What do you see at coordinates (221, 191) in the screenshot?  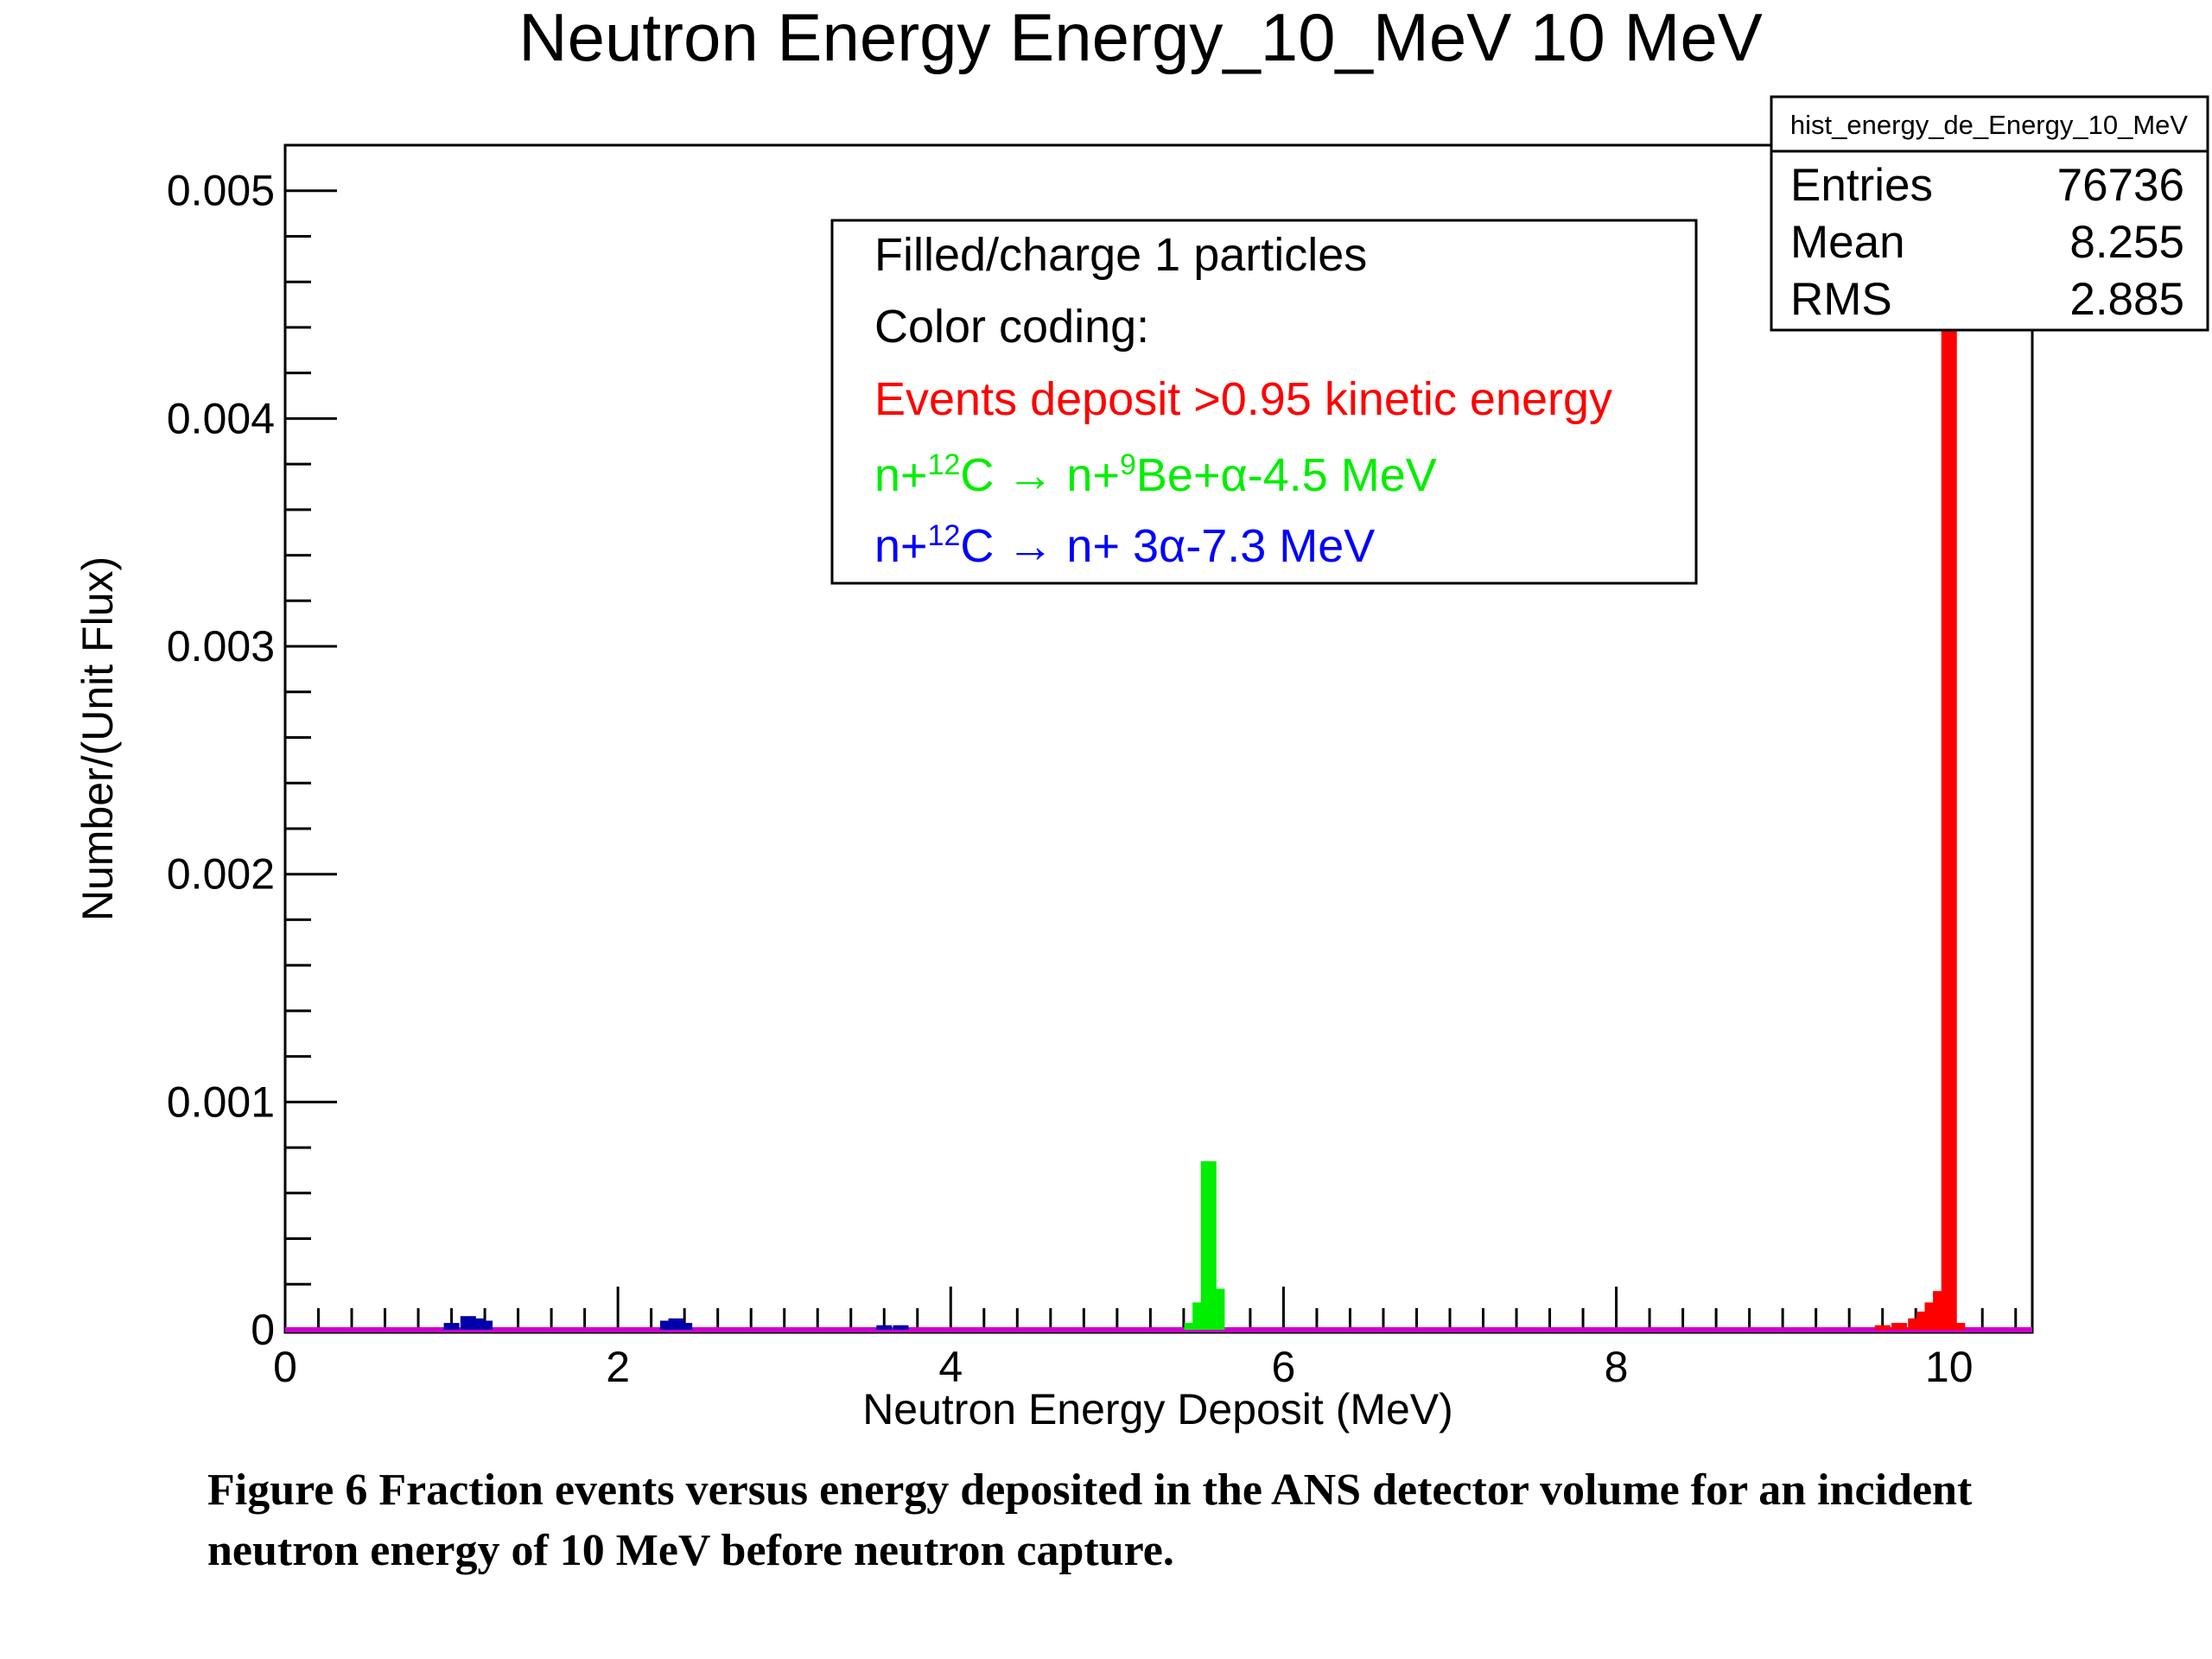 I see `y-tick-label: 0.005` at bounding box center [221, 191].